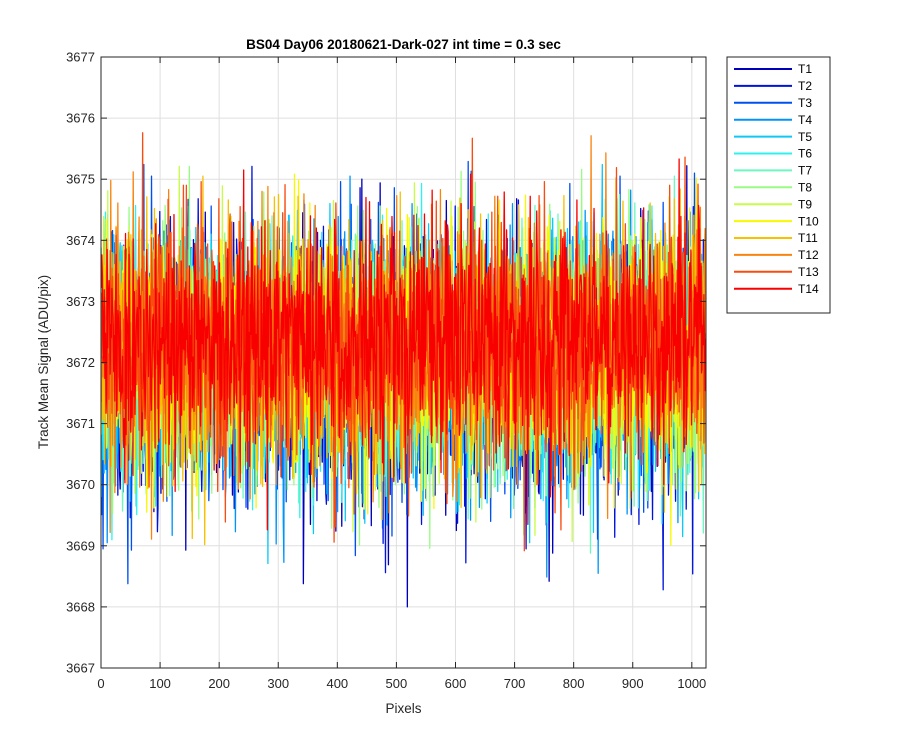 This screenshot has width=900, height=750. I want to click on legend-item-t8: T8, so click(773, 188).